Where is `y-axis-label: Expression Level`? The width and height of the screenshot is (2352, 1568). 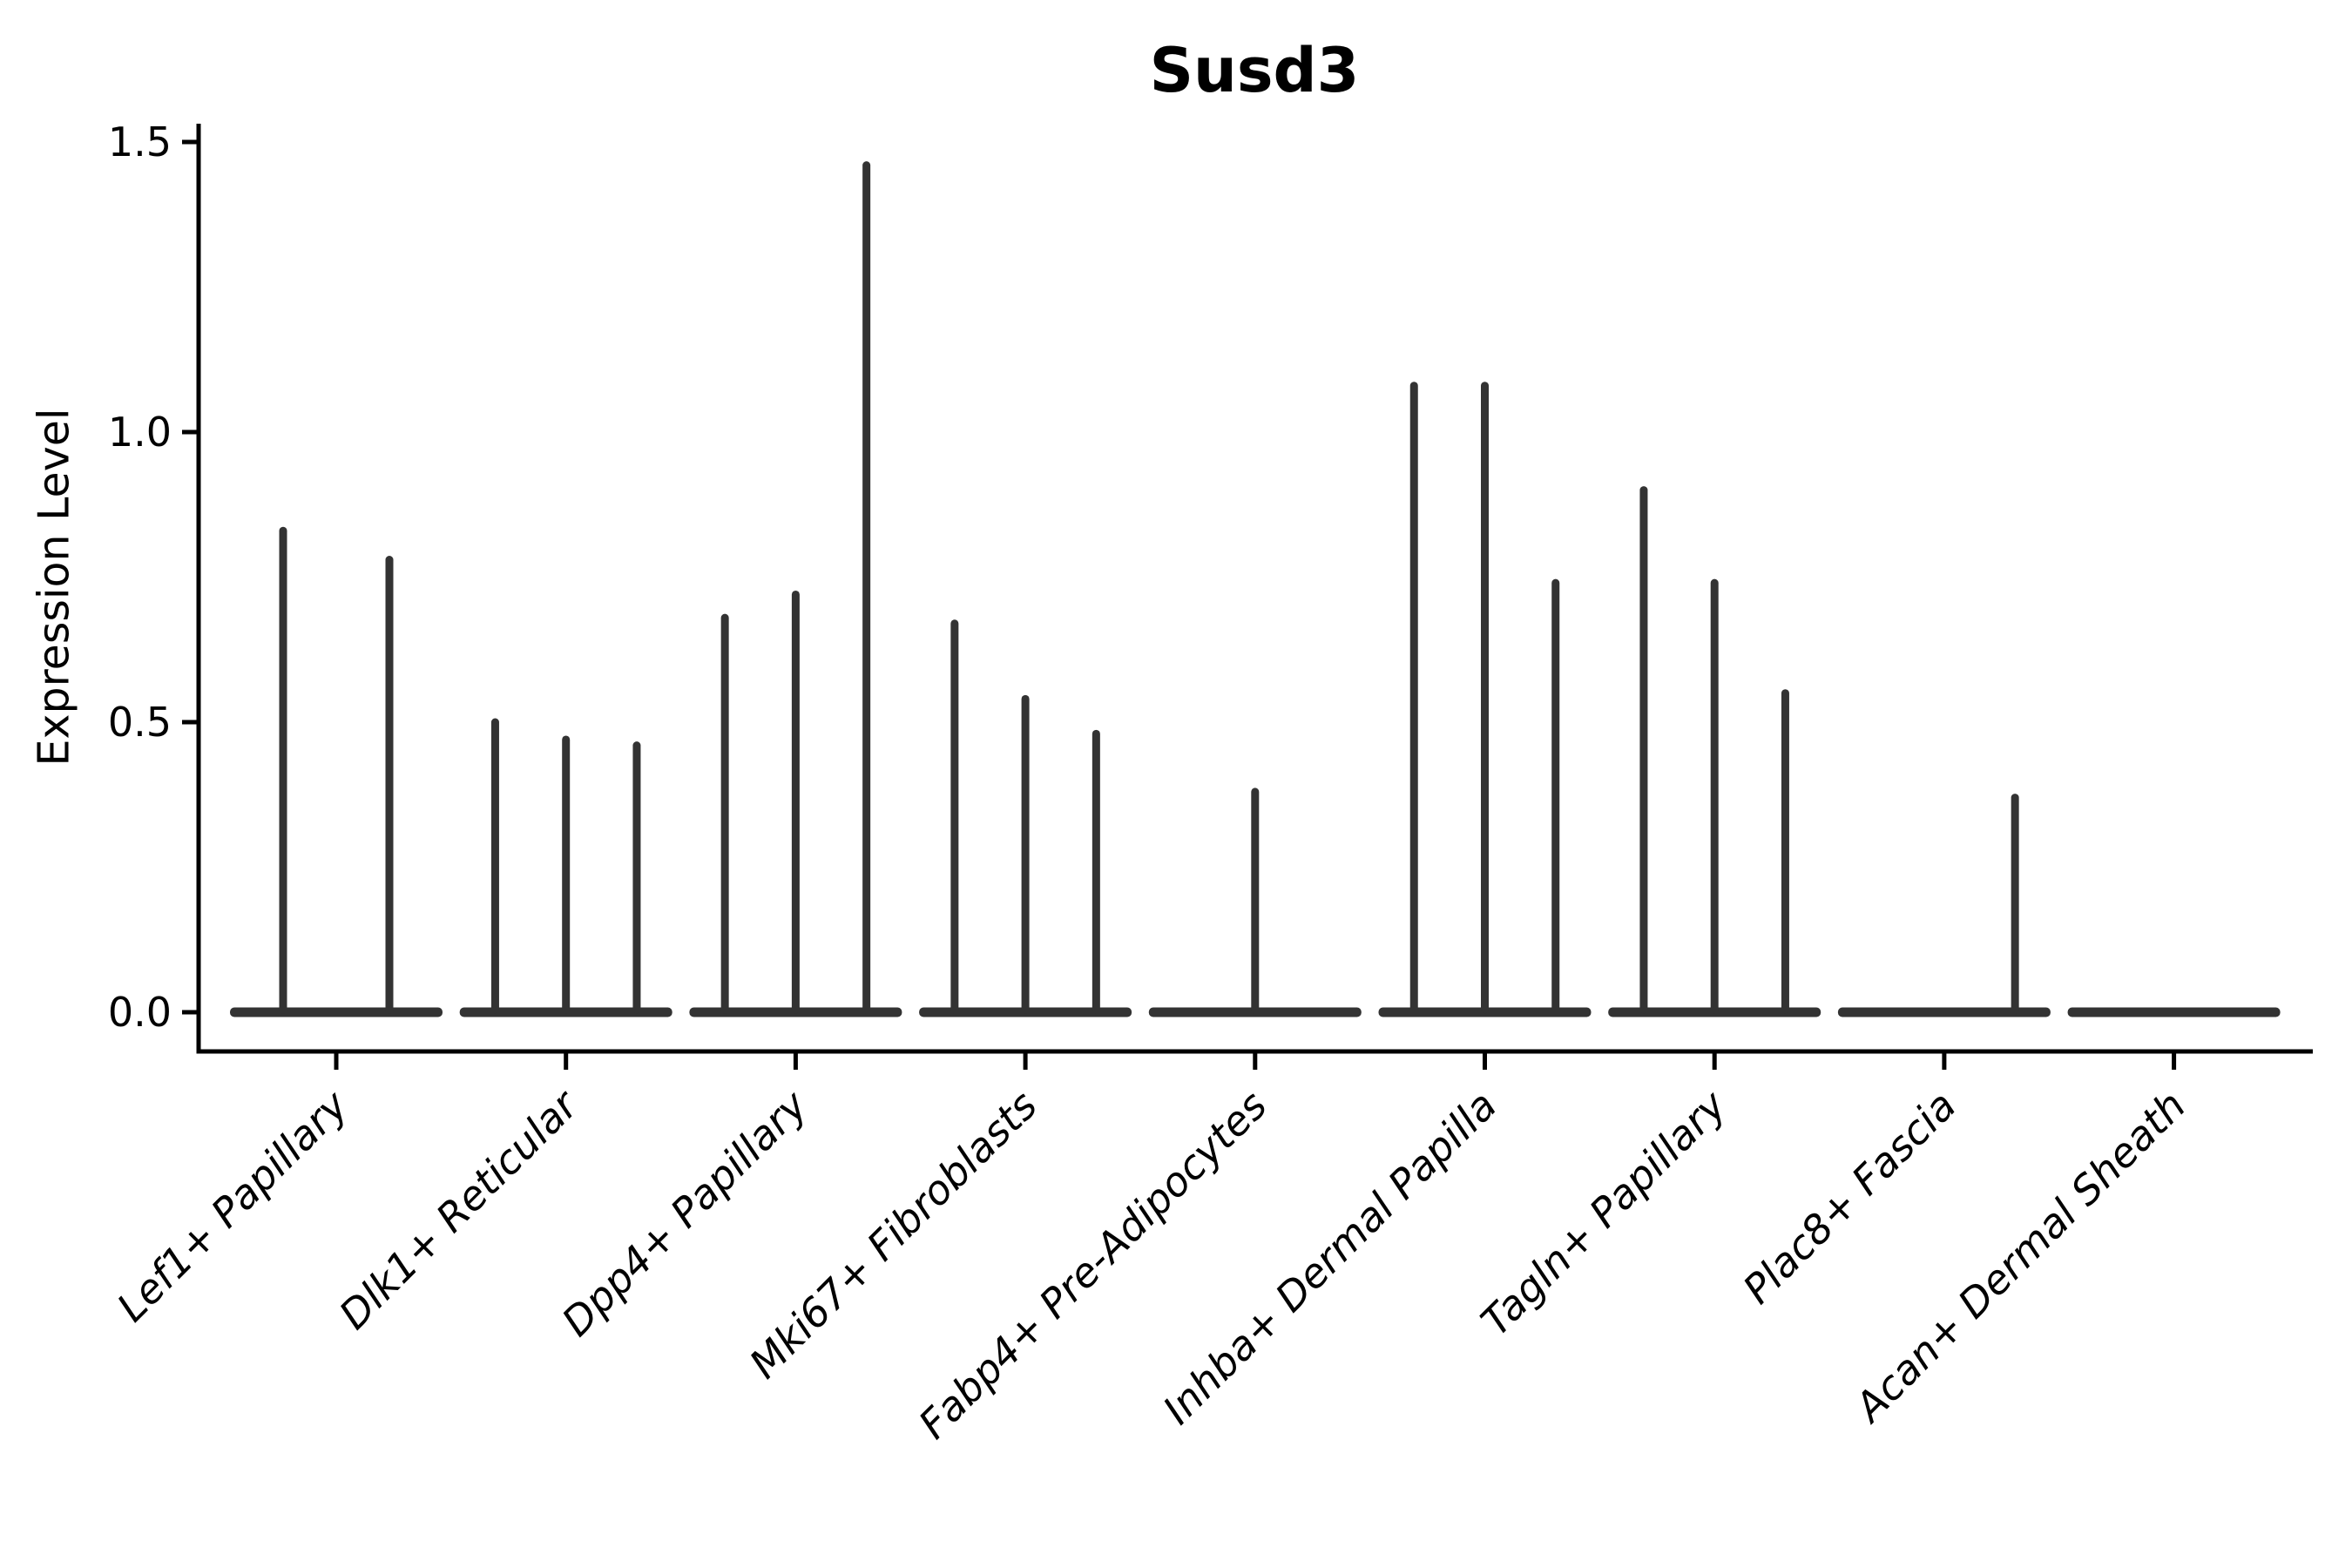 y-axis-label: Expression Level is located at coordinates (54, 587).